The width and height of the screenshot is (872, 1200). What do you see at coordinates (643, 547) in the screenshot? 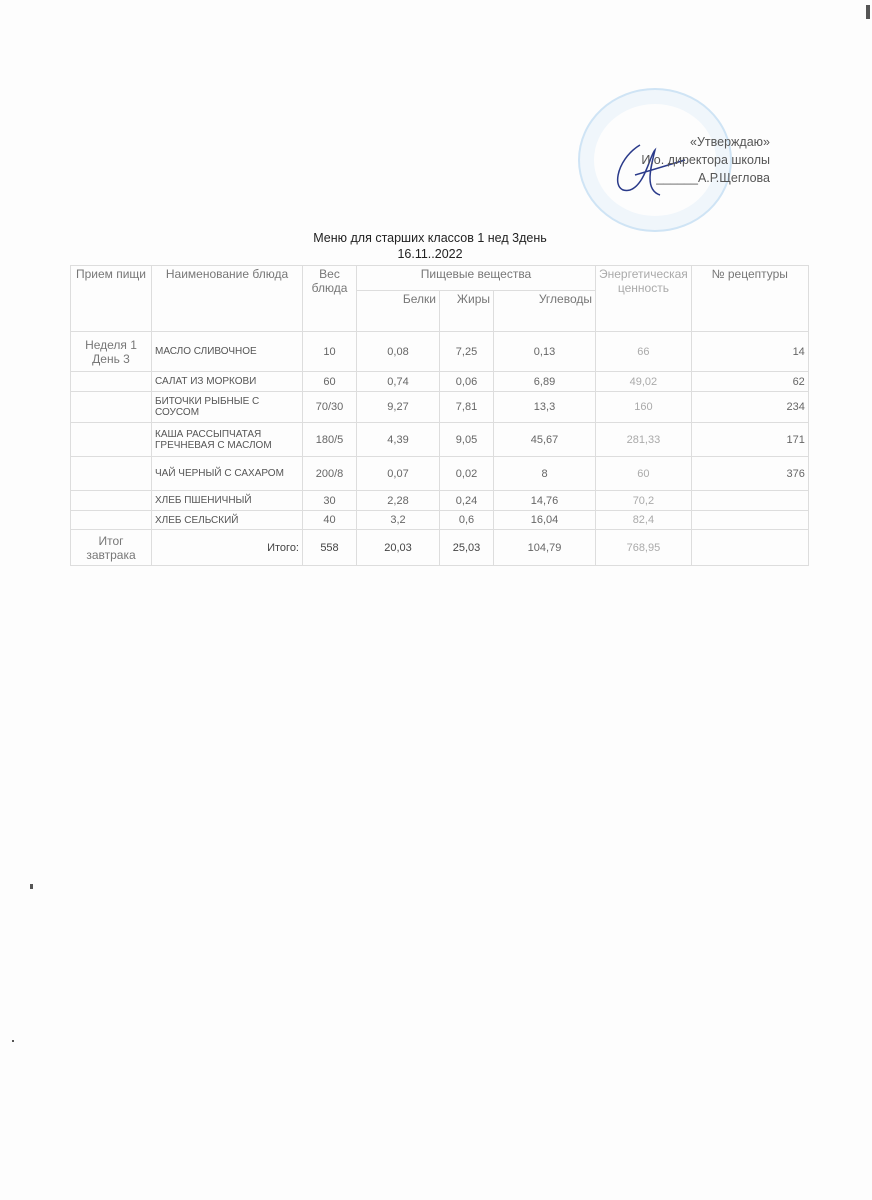
I see `total-energy: 768,95` at bounding box center [643, 547].